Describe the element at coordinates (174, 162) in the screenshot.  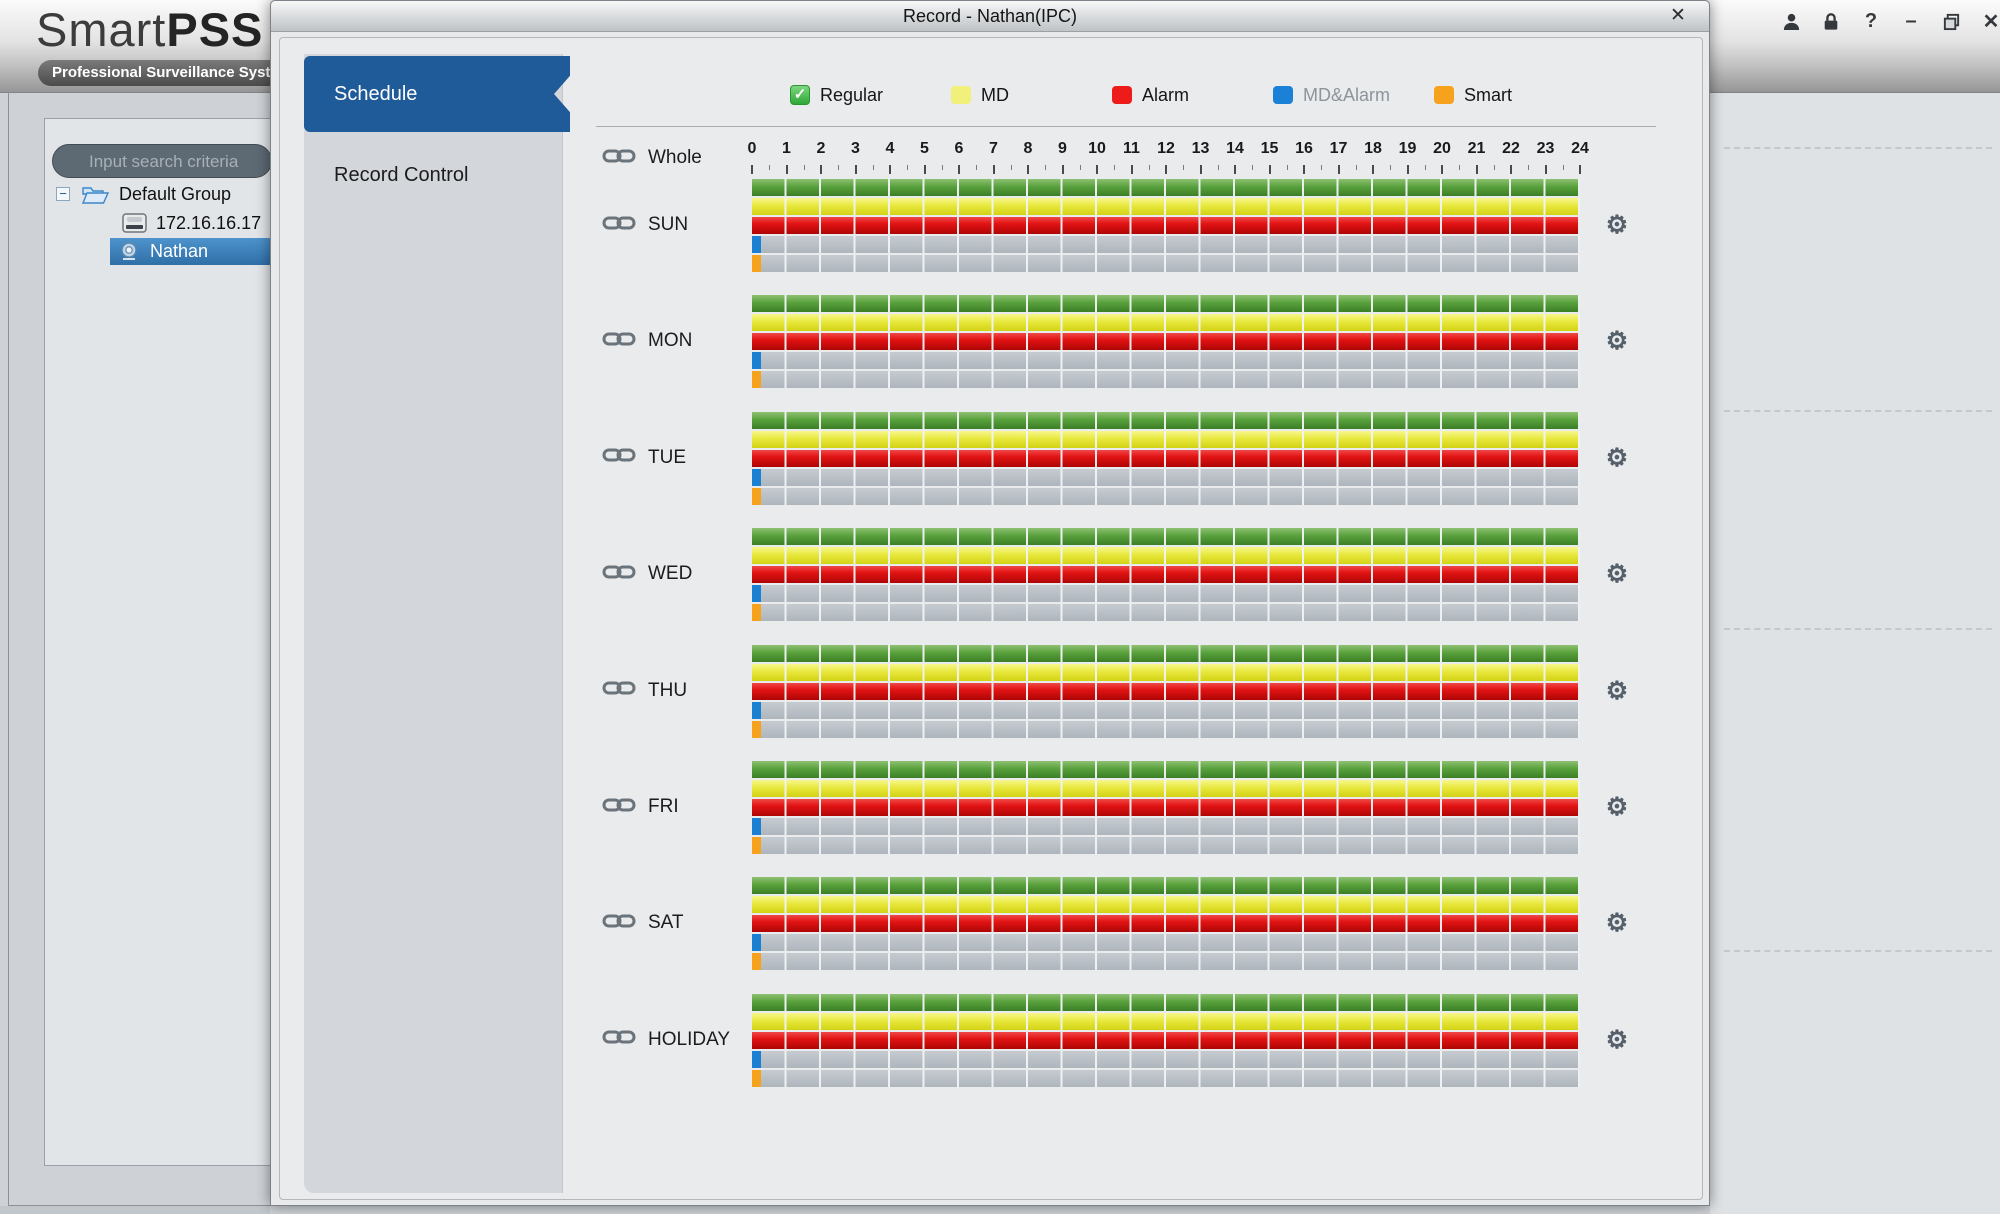
I see `search-input` at that location.